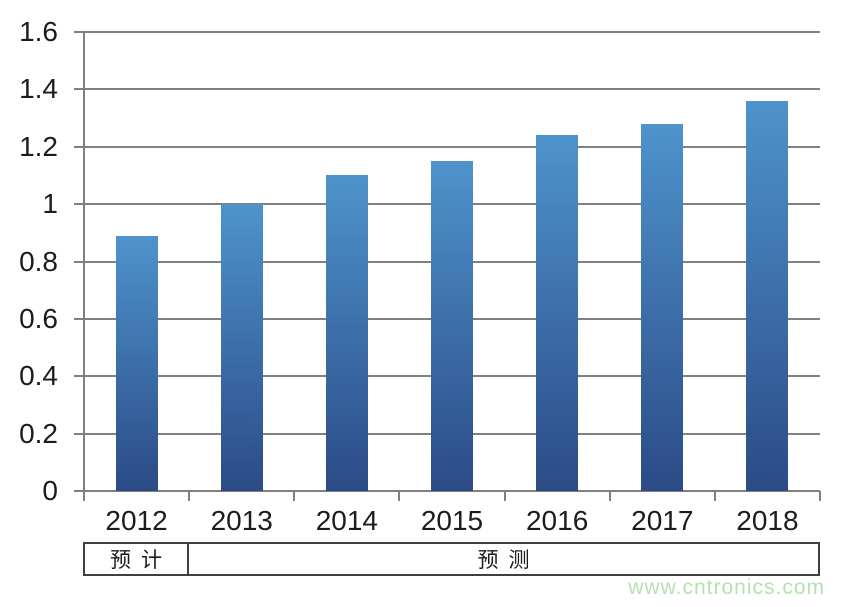  What do you see at coordinates (557, 313) in the screenshot?
I see `bar-2016` at bounding box center [557, 313].